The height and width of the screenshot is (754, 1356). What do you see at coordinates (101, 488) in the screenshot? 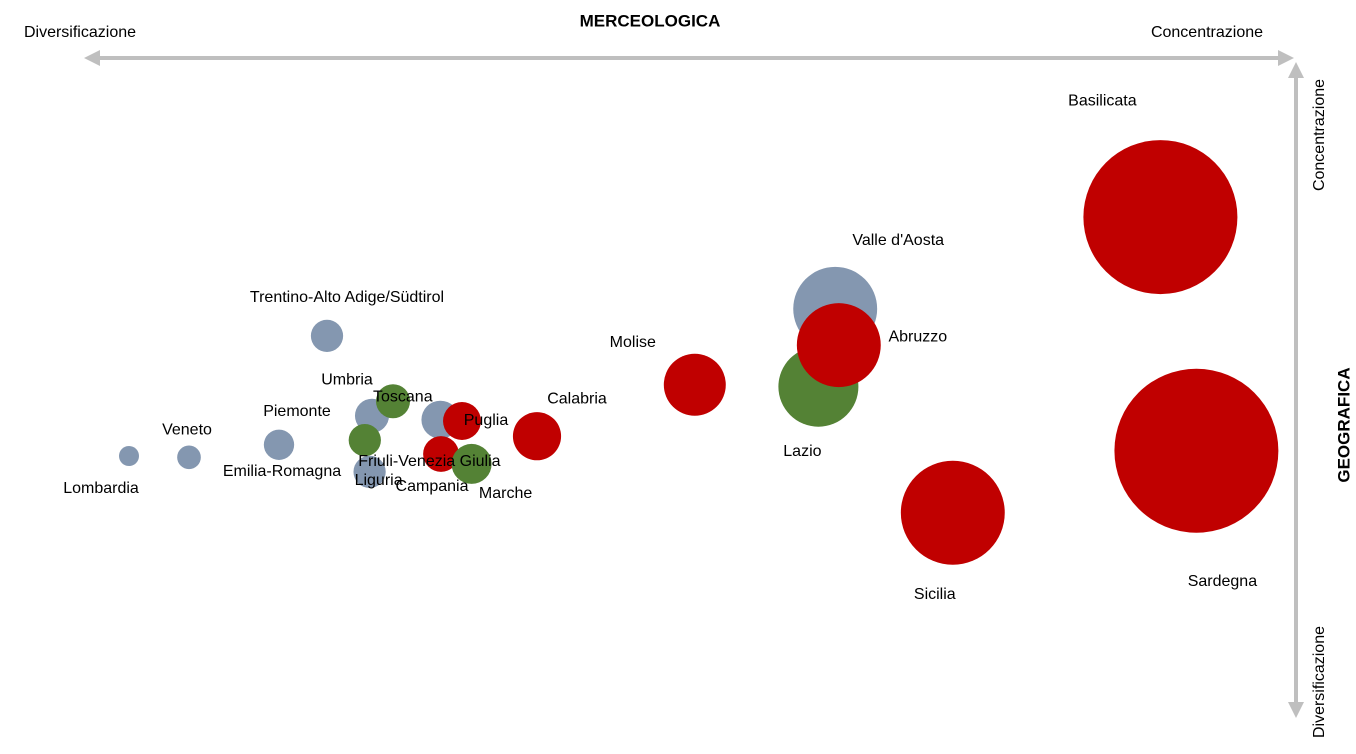
I see `bubble-label: Lombardia` at bounding box center [101, 488].